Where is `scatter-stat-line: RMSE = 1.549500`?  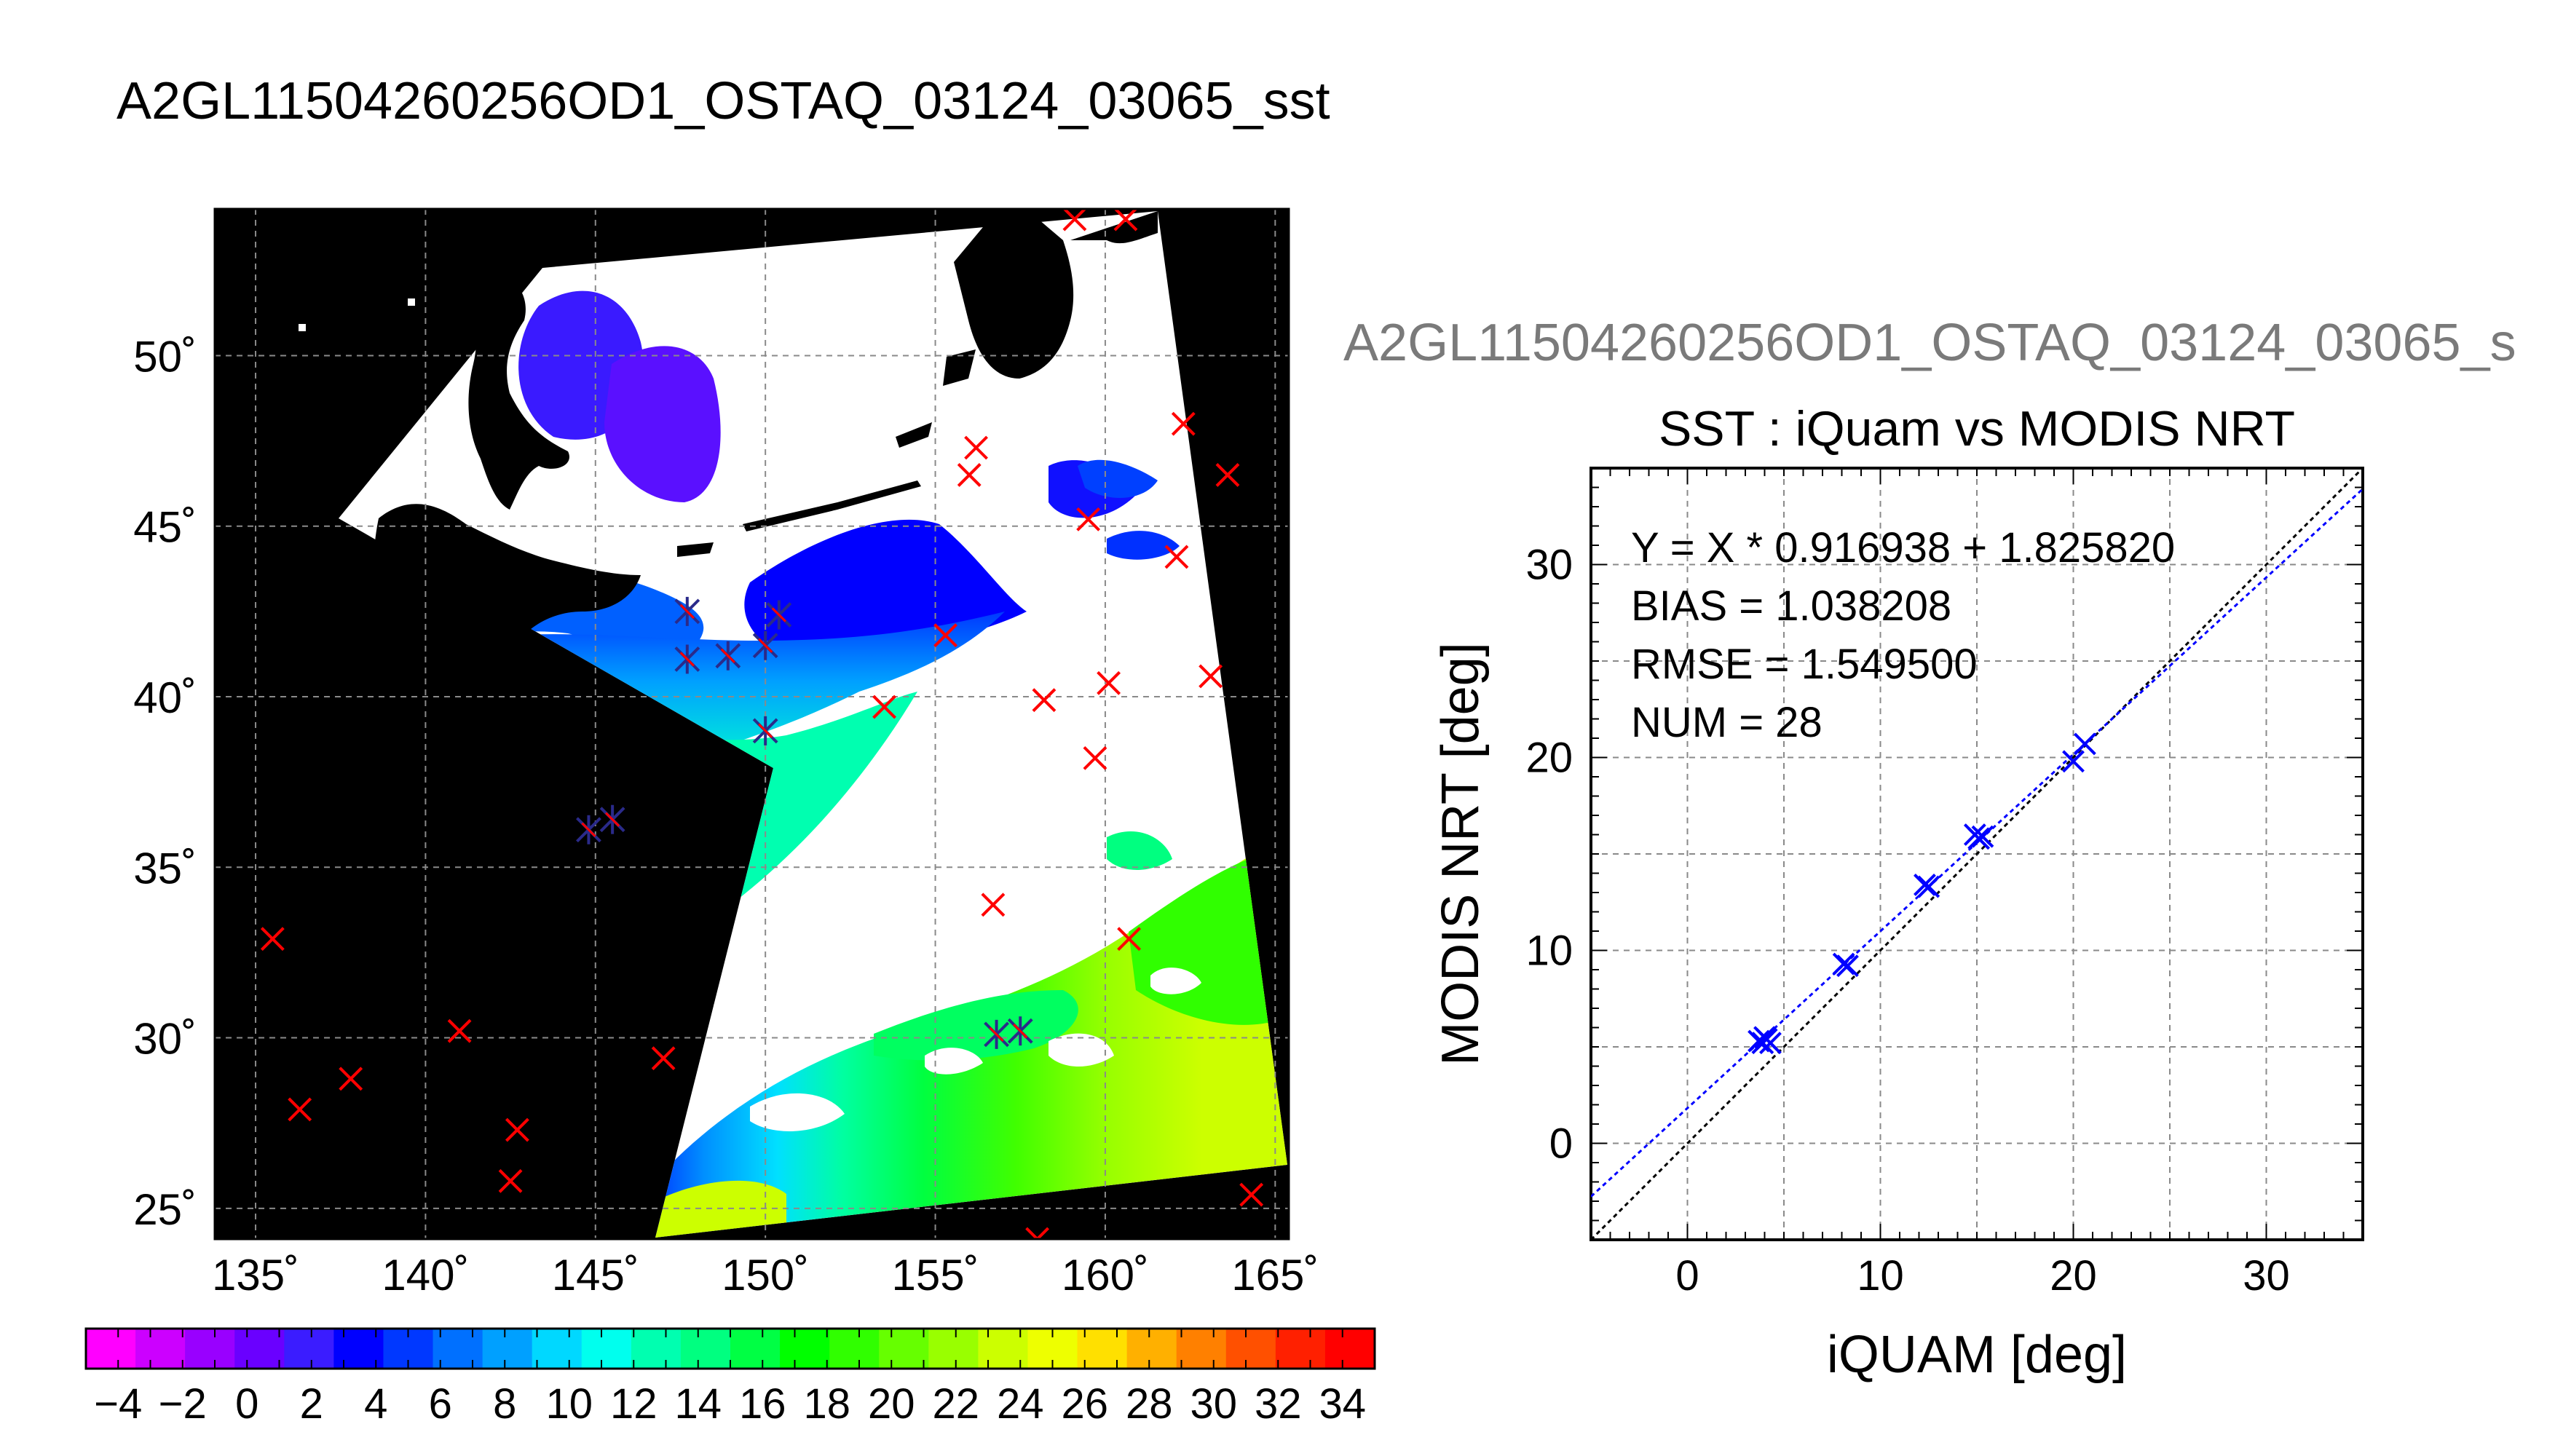 scatter-stat-line: RMSE = 1.549500 is located at coordinates (1804, 664).